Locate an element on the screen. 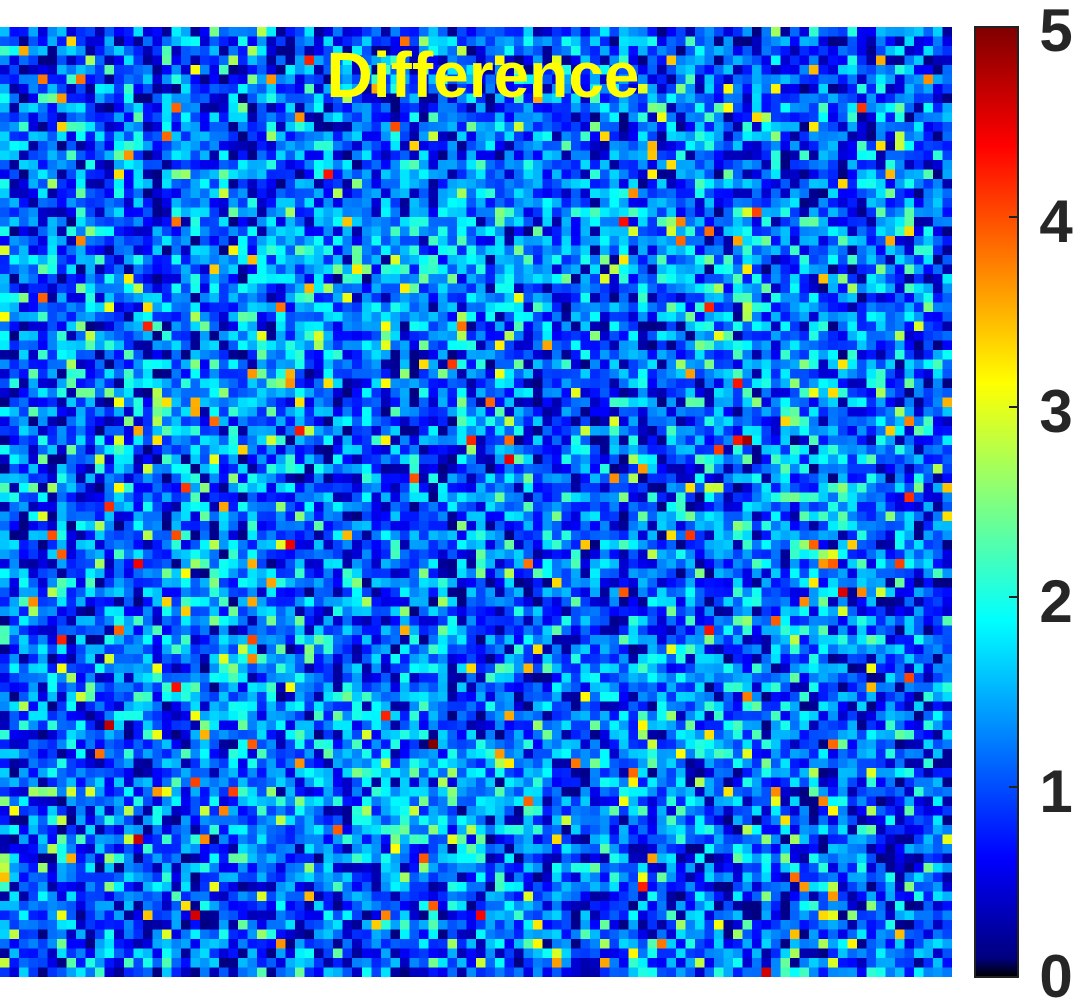 This screenshot has width=1076, height=1003. colorbar: 0 1 2 3 4 5 is located at coordinates (1023, 501).